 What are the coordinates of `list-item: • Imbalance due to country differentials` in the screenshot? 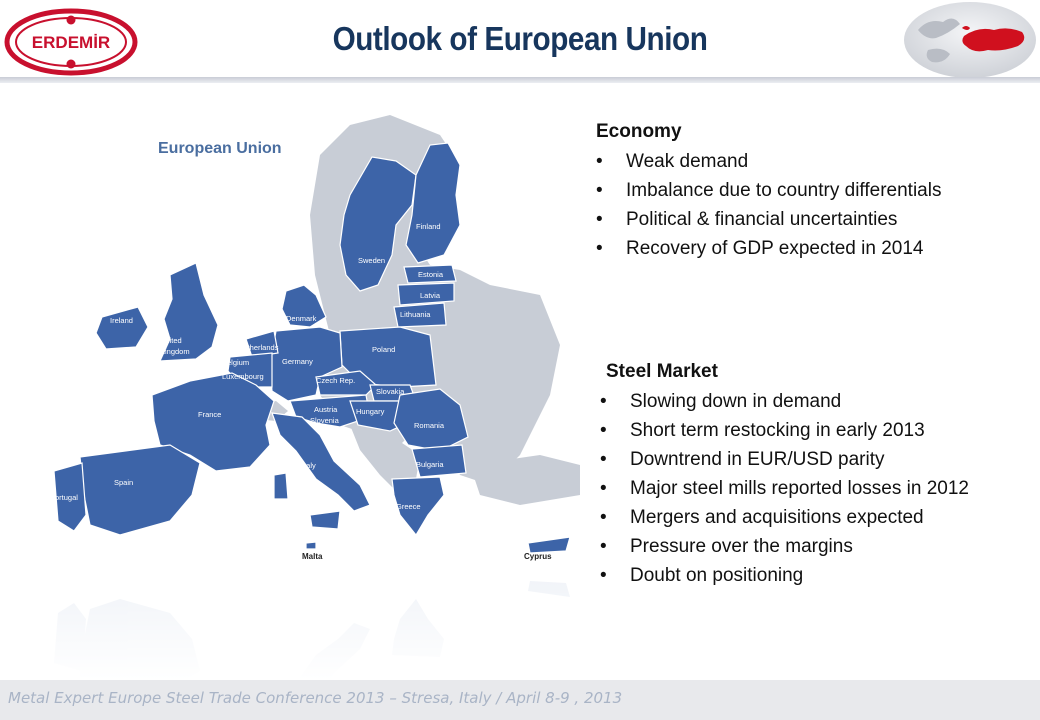 It's located at (768, 190).